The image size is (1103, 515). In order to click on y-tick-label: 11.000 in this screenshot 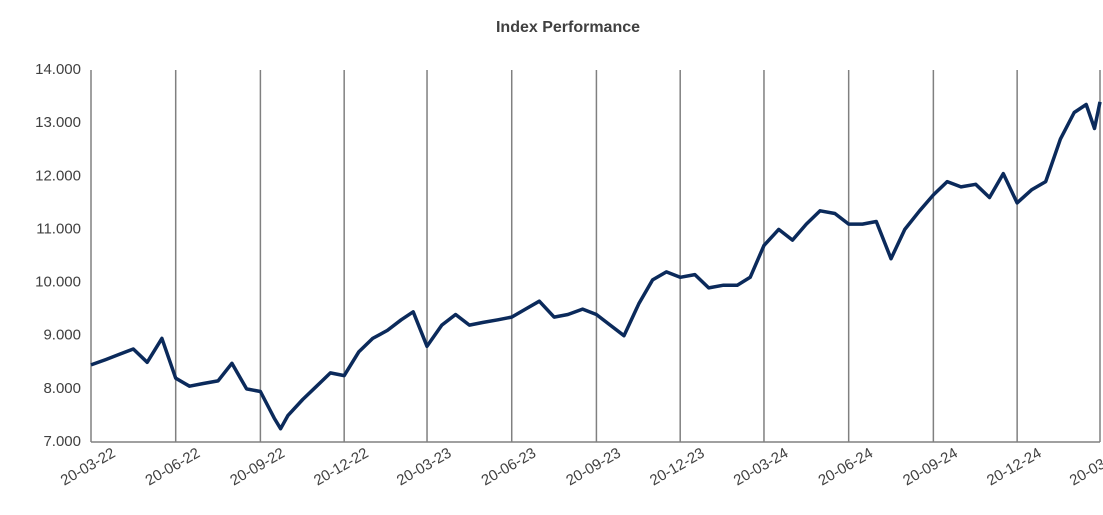, I will do `click(58, 228)`.